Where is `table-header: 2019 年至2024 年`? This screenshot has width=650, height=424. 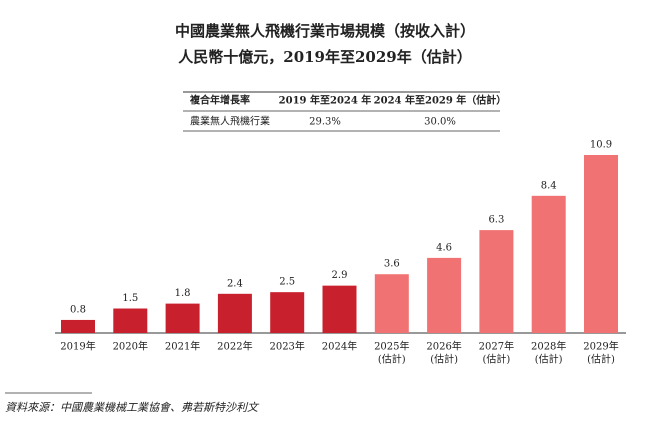
table-header: 2019 年至2024 年 is located at coordinates (325, 100).